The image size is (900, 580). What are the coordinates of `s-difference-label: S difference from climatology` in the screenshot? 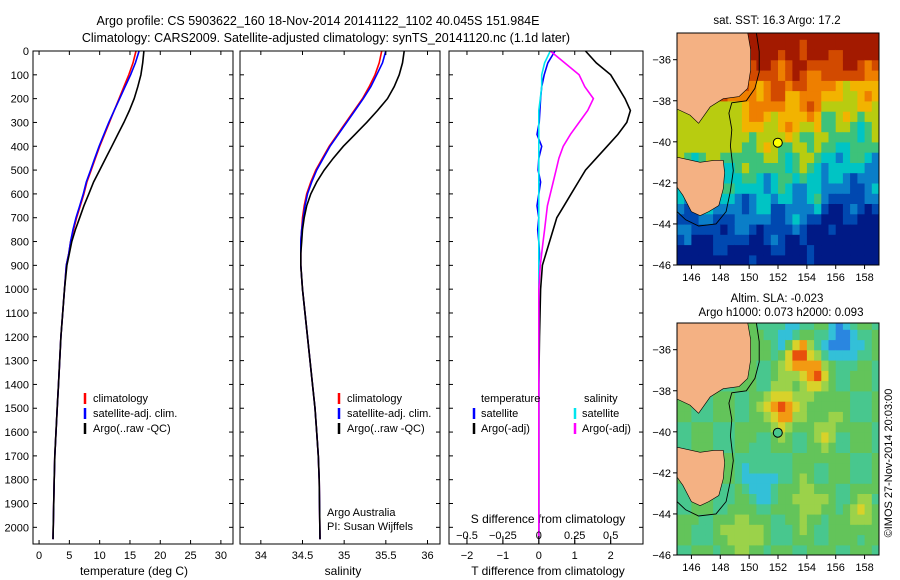 It's located at (548, 519).